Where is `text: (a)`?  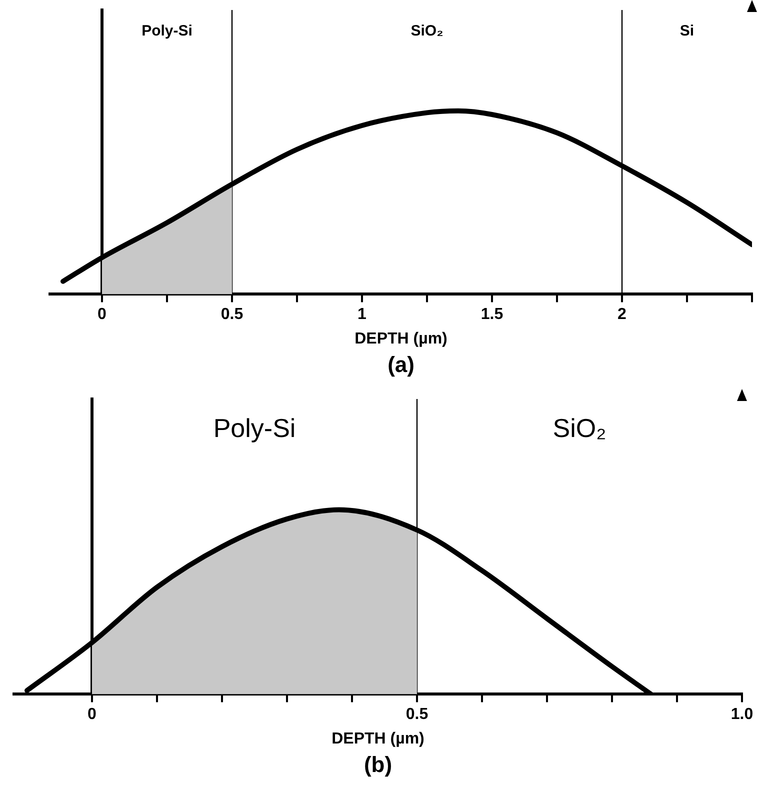
text: (a) is located at coordinates (401, 364).